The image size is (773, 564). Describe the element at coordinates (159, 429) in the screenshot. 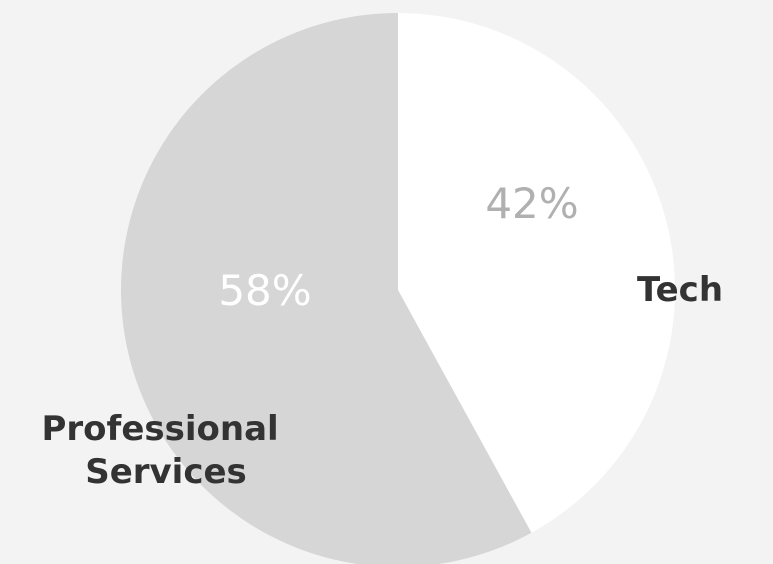

I see `professional-services-label-line-1: Professional` at that location.